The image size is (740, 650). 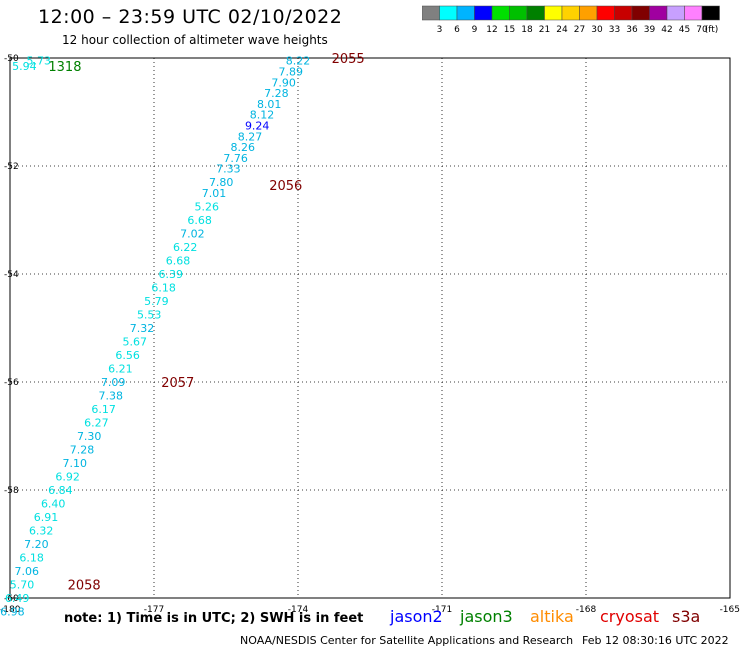 What do you see at coordinates (440, 30) in the screenshot?
I see `legend-label: 3` at bounding box center [440, 30].